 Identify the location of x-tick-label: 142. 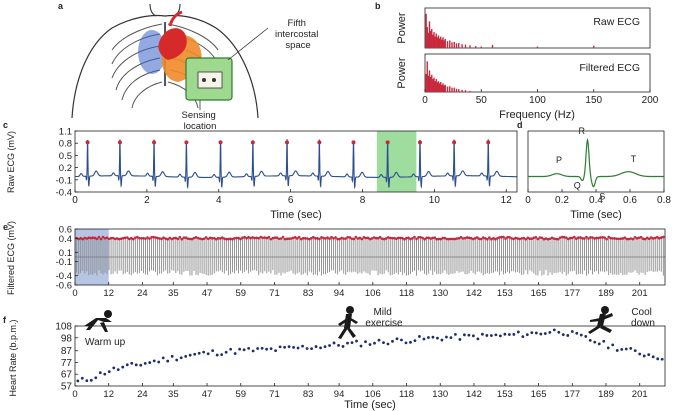
(474, 394).